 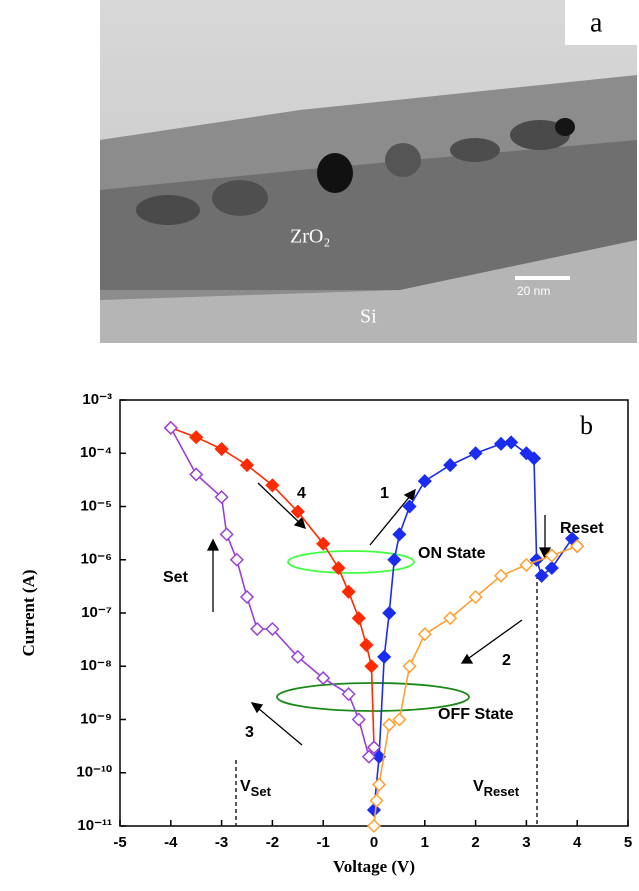 What do you see at coordinates (526, 842) in the screenshot?
I see `x-tick-label: 3` at bounding box center [526, 842].